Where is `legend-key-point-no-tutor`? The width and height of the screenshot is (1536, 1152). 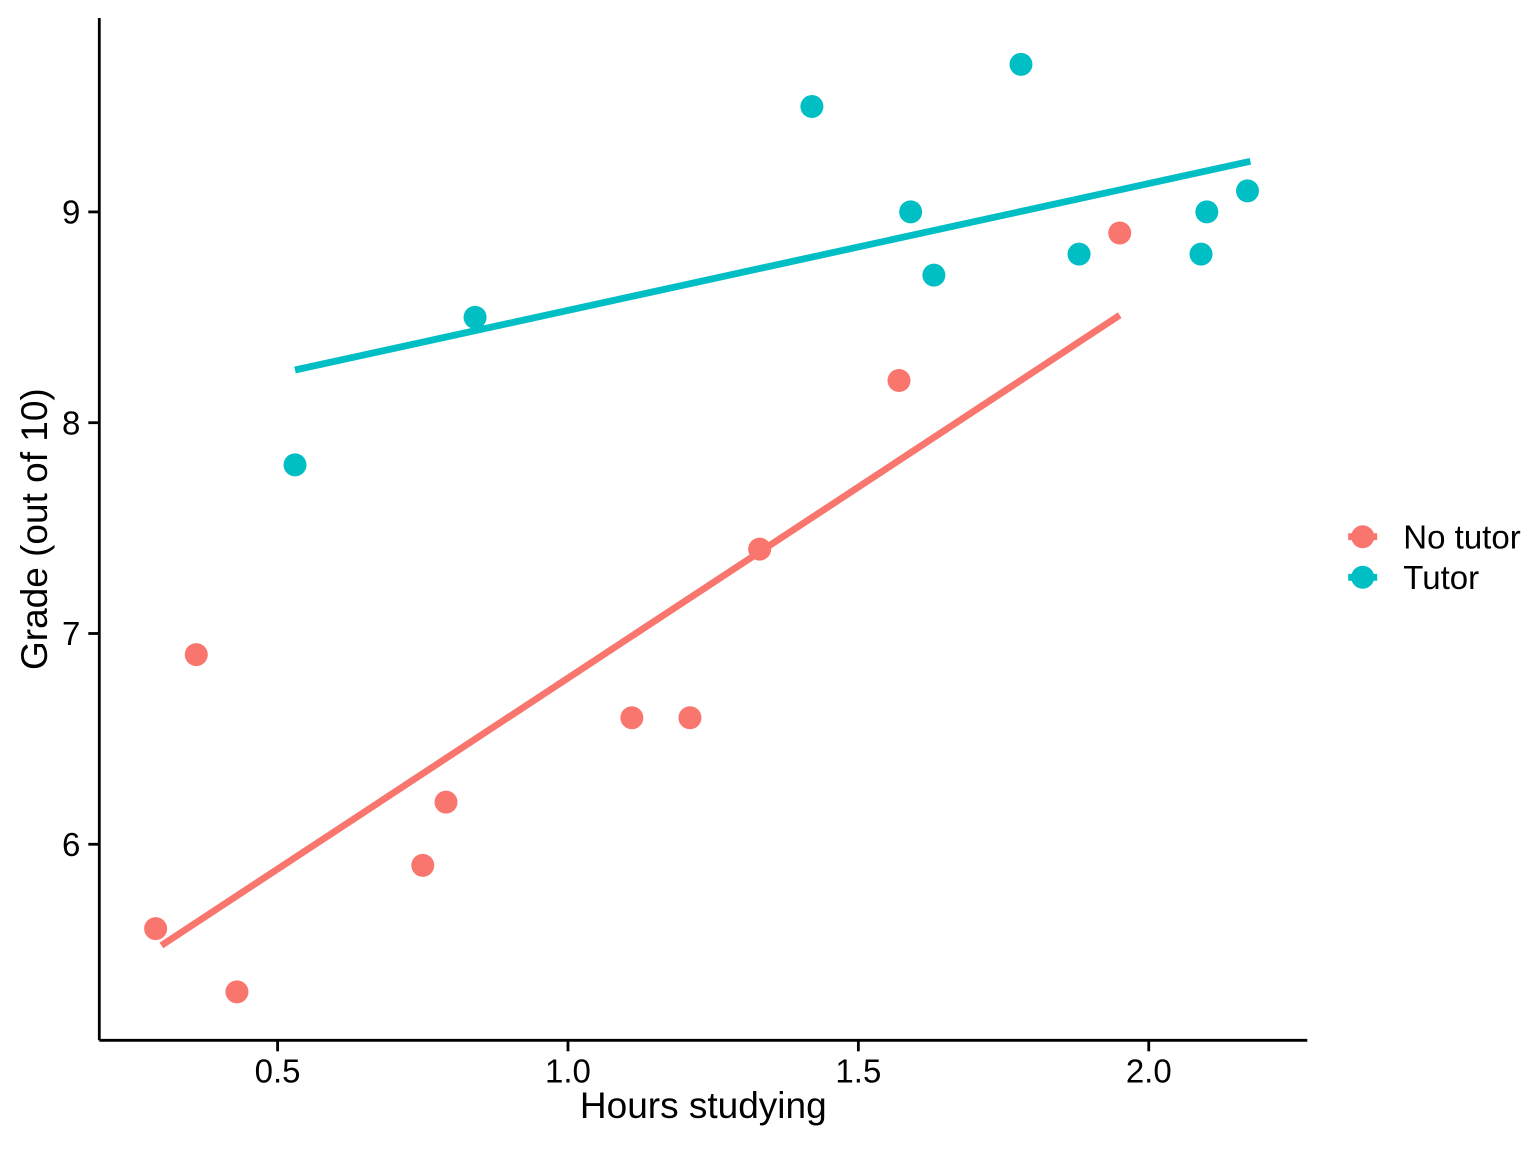 legend-key-point-no-tutor is located at coordinates (1363, 537).